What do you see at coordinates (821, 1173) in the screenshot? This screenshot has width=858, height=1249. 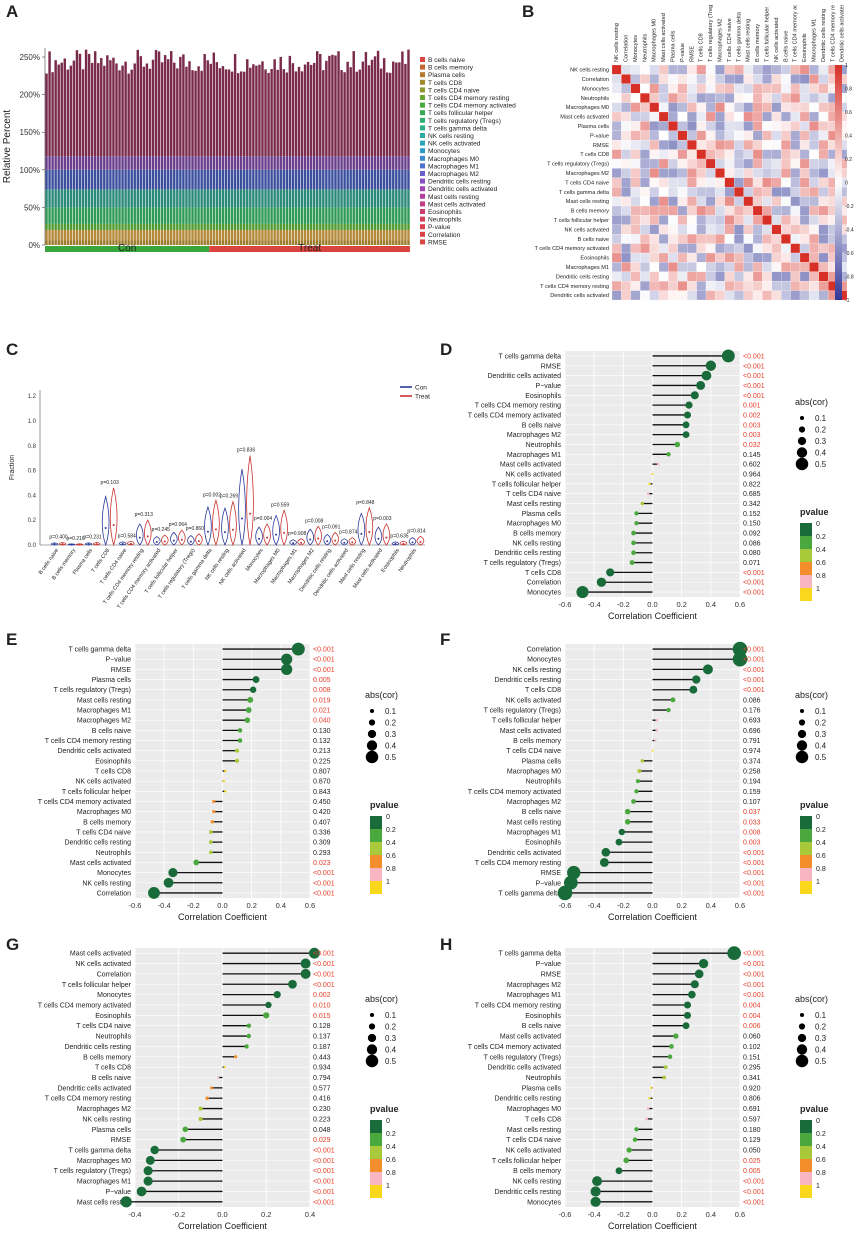 I see `pvalue-legend-label: 0.8` at bounding box center [821, 1173].